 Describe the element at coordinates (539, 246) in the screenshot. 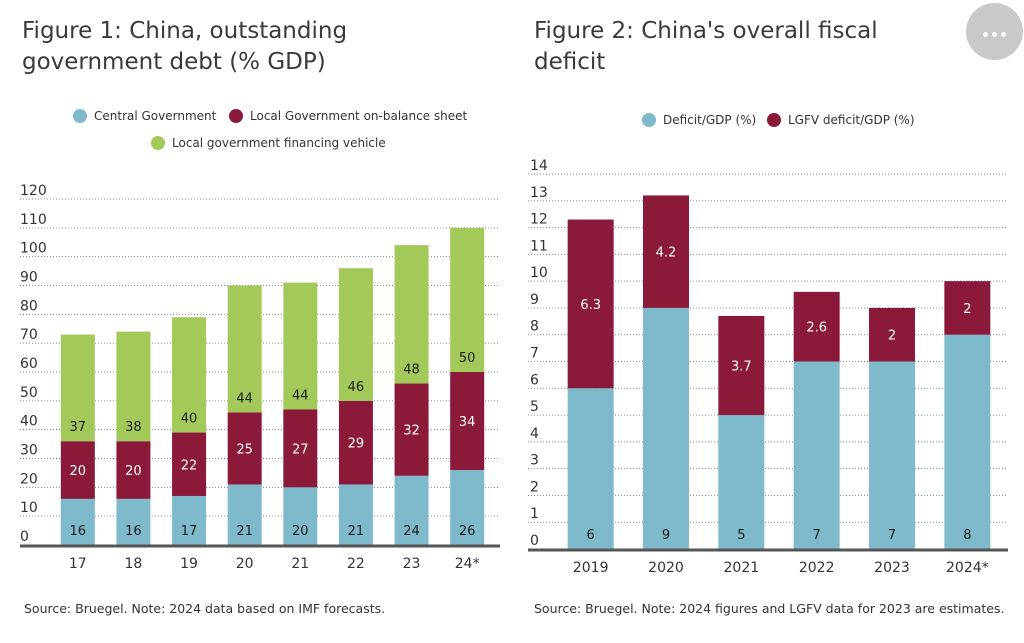

I see `y-tick-label: 11` at that location.